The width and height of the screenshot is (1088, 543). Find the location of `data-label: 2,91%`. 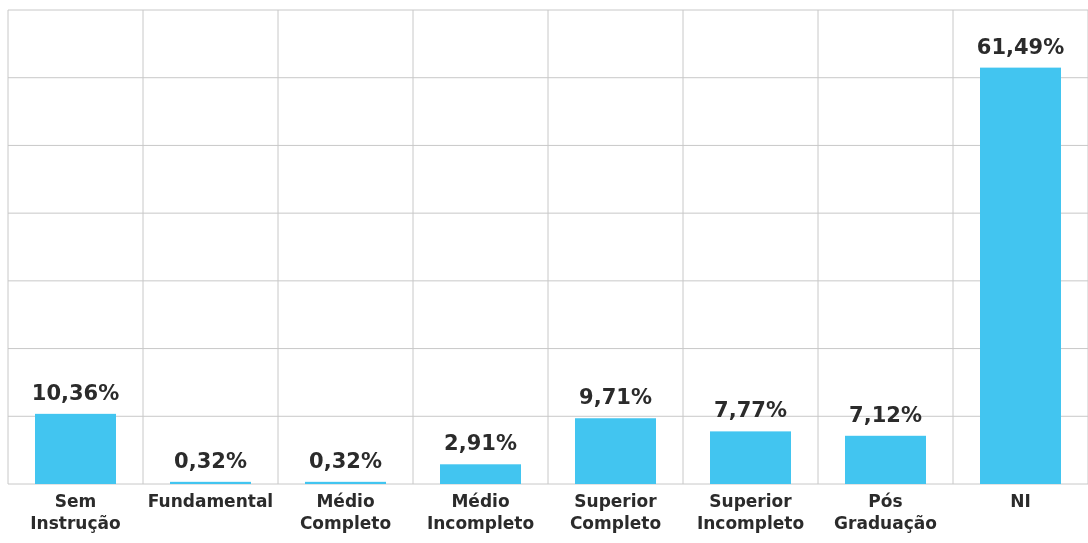

data-label: 2,91% is located at coordinates (480, 443).